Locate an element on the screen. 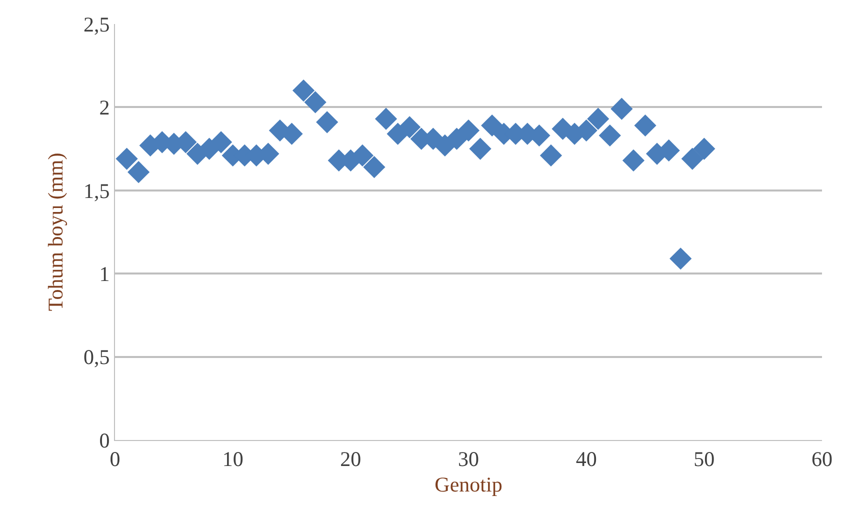 Image resolution: width=845 pixels, height=520 pixels. x-tick-label: 50 is located at coordinates (704, 459).